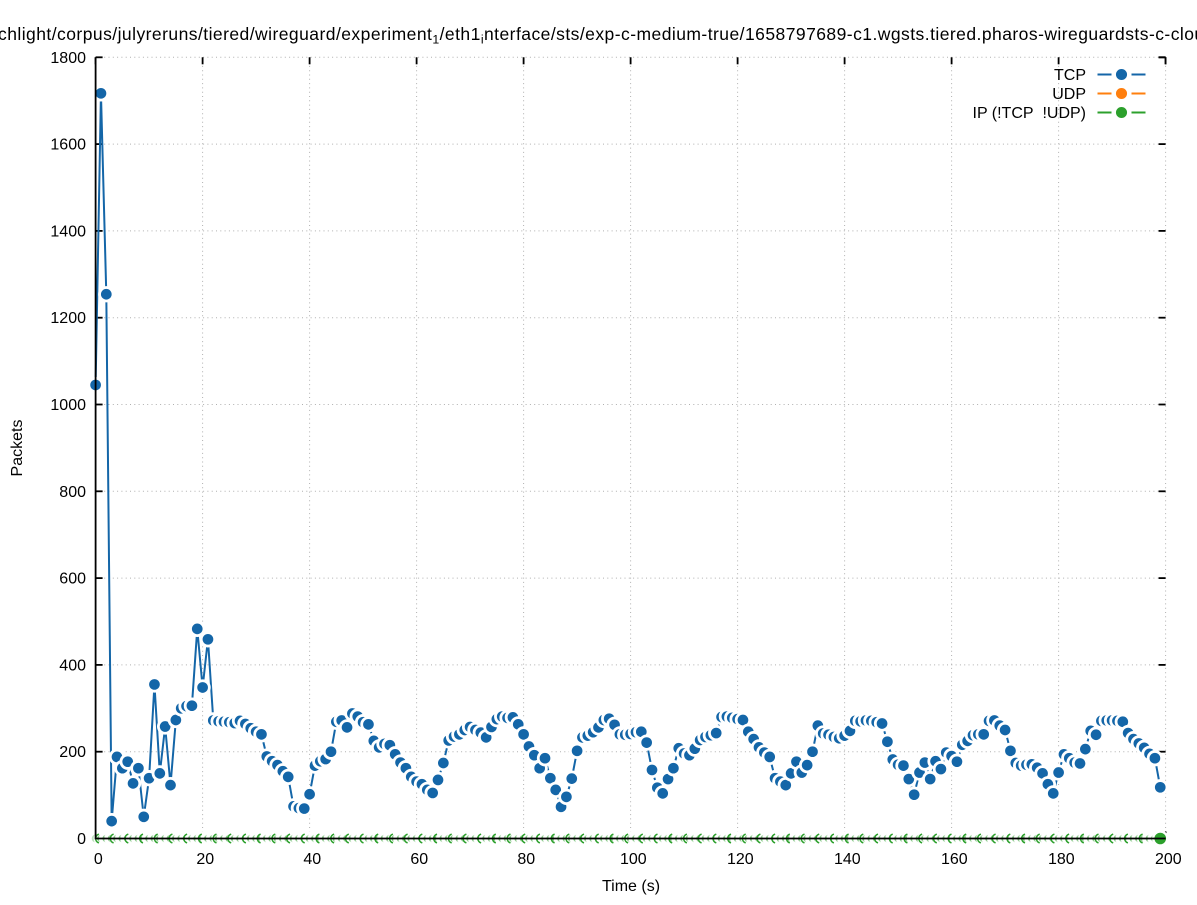 The width and height of the screenshot is (1197, 905). Describe the element at coordinates (1070, 75) in the screenshot. I see `svg-text: TCP` at that location.